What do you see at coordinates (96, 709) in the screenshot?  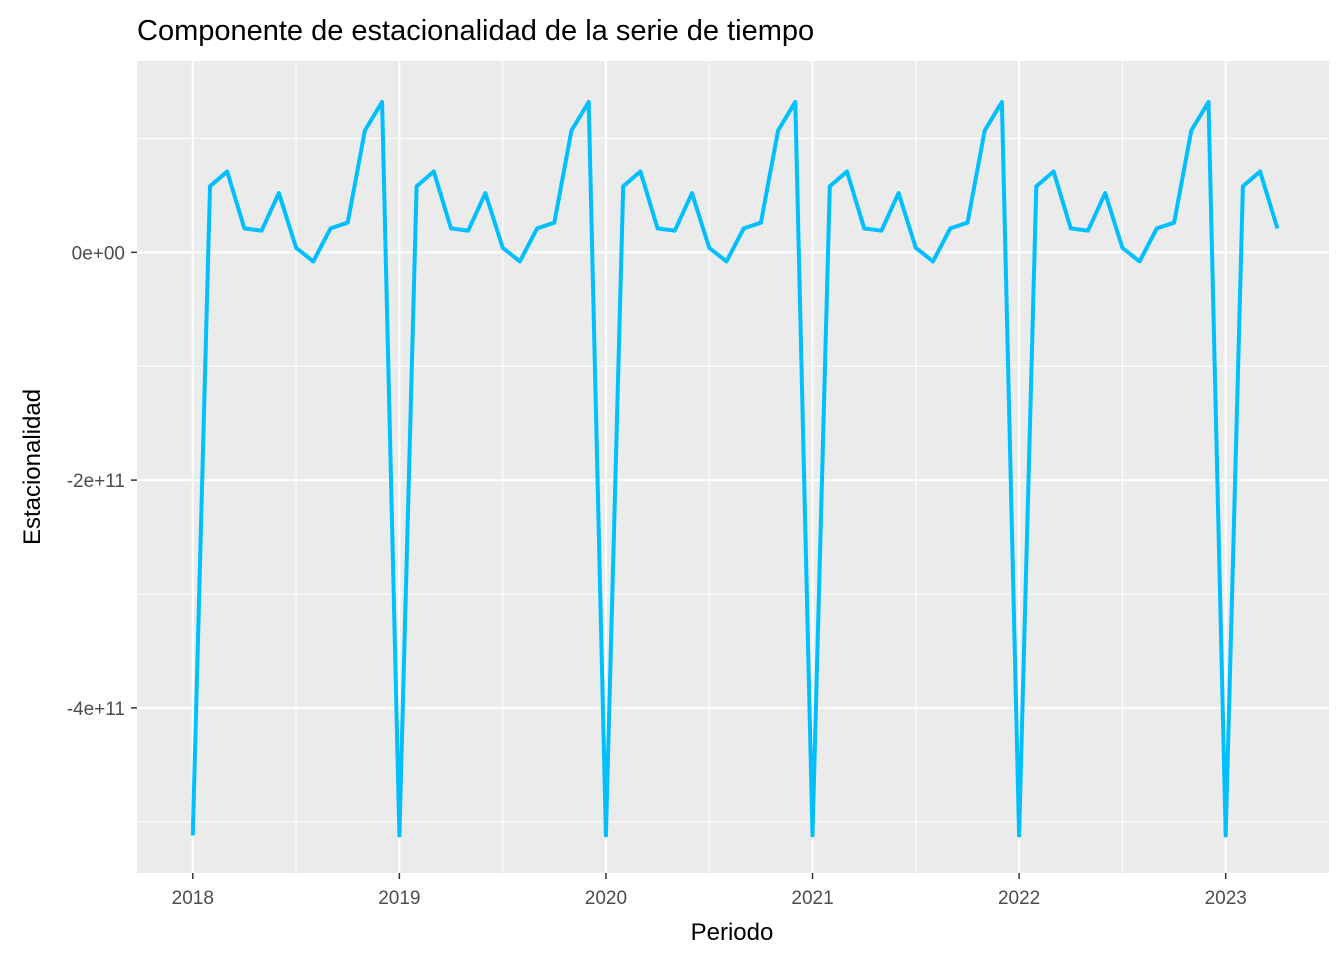 I see `y-tick-label: -4e+11` at bounding box center [96, 709].